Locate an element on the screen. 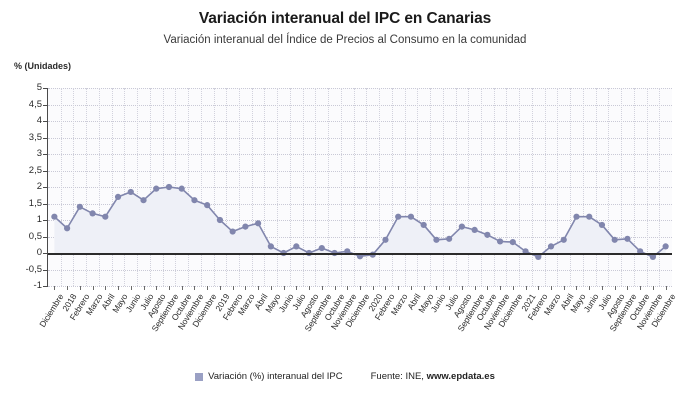 This screenshot has height=406, width=690. y-axis-label: 4,5 is located at coordinates (35, 104).